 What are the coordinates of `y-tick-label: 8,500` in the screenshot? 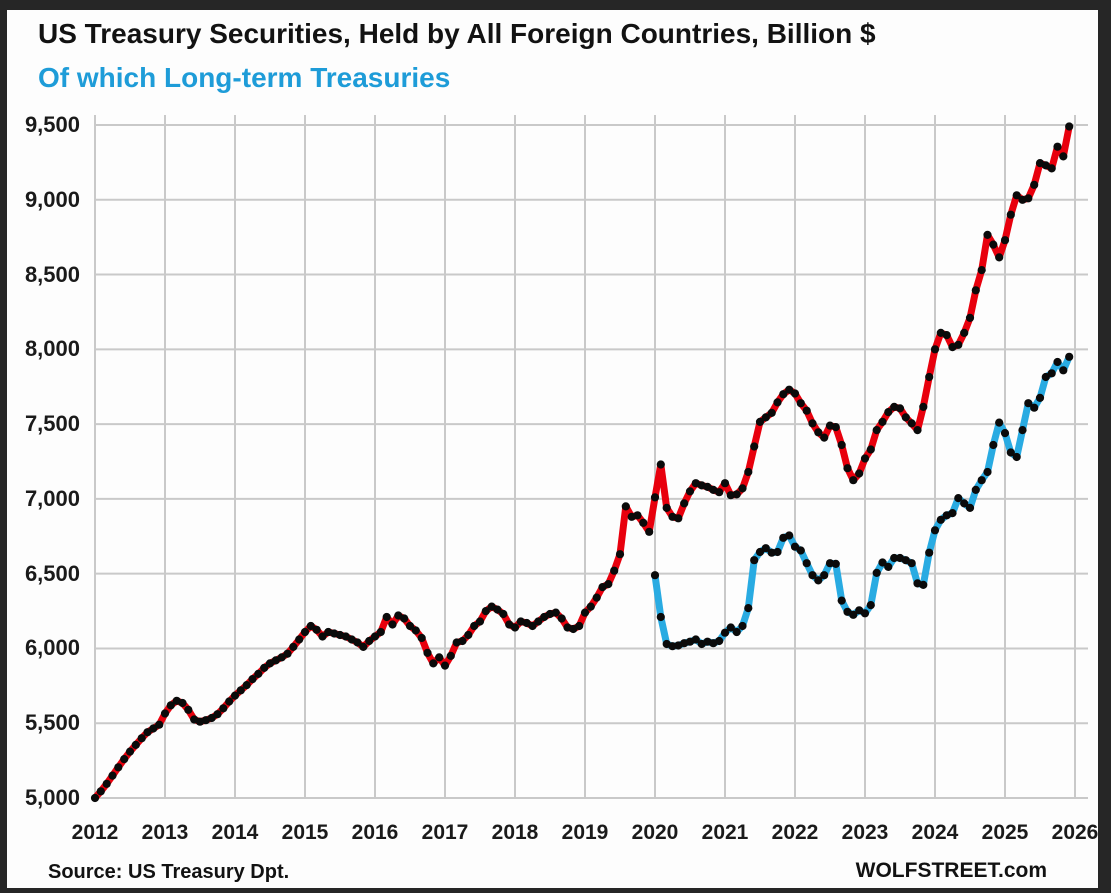 It's located at (52, 274).